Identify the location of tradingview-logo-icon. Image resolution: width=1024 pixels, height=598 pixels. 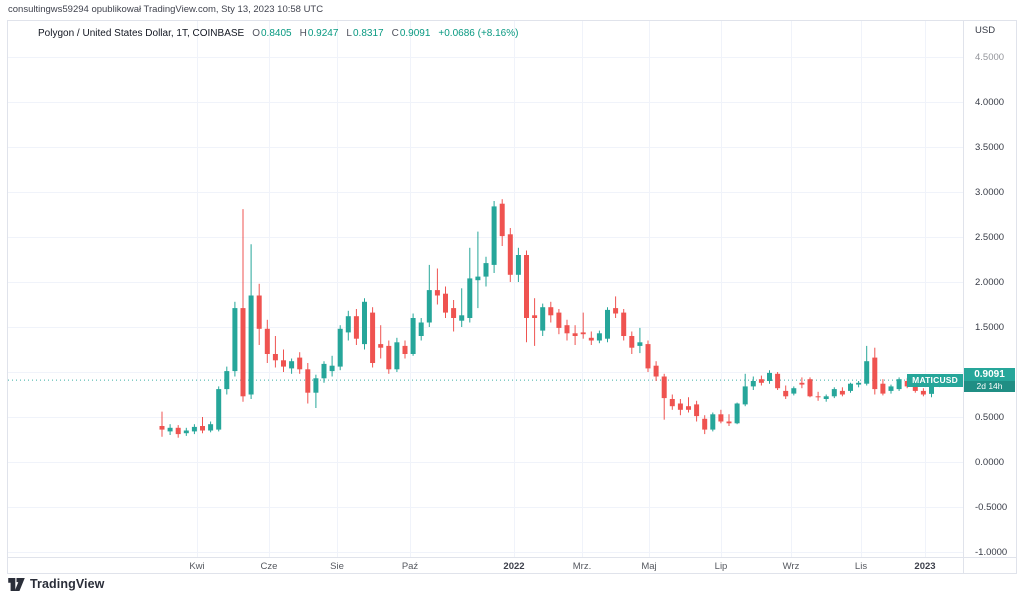
(16, 584).